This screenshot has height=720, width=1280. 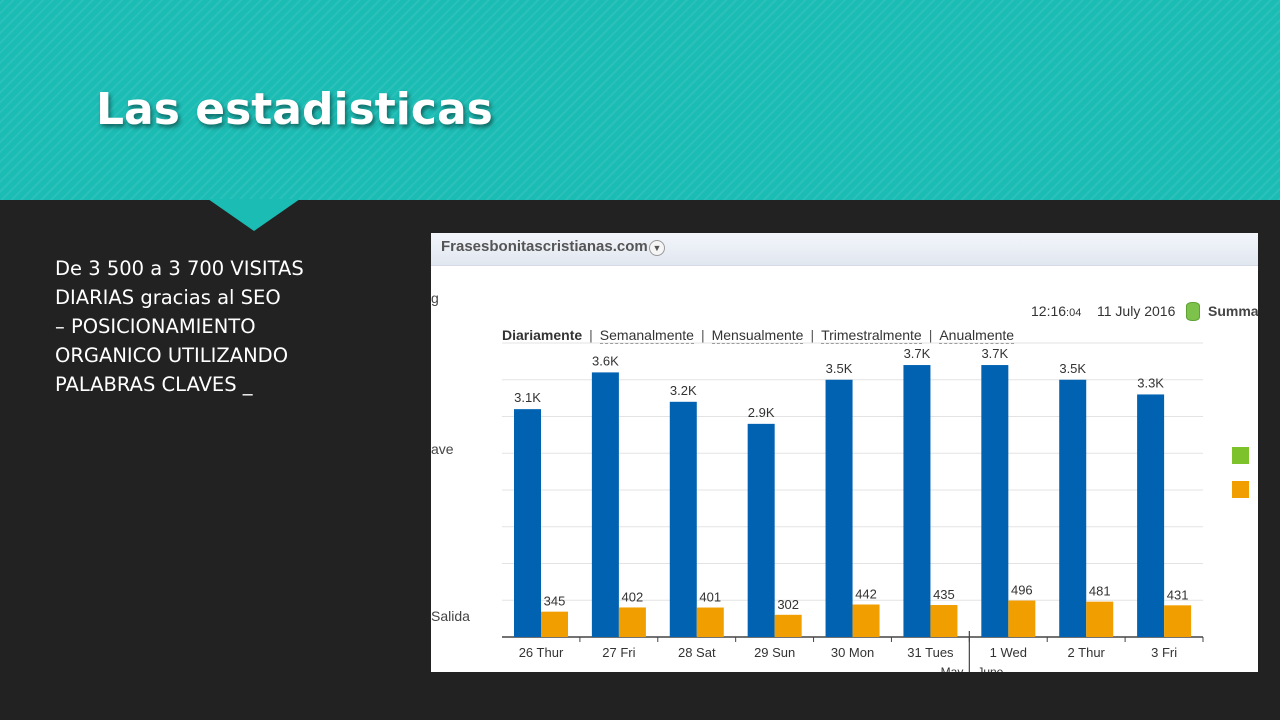 What do you see at coordinates (952, 668) in the screenshot?
I see `month-label: May` at bounding box center [952, 668].